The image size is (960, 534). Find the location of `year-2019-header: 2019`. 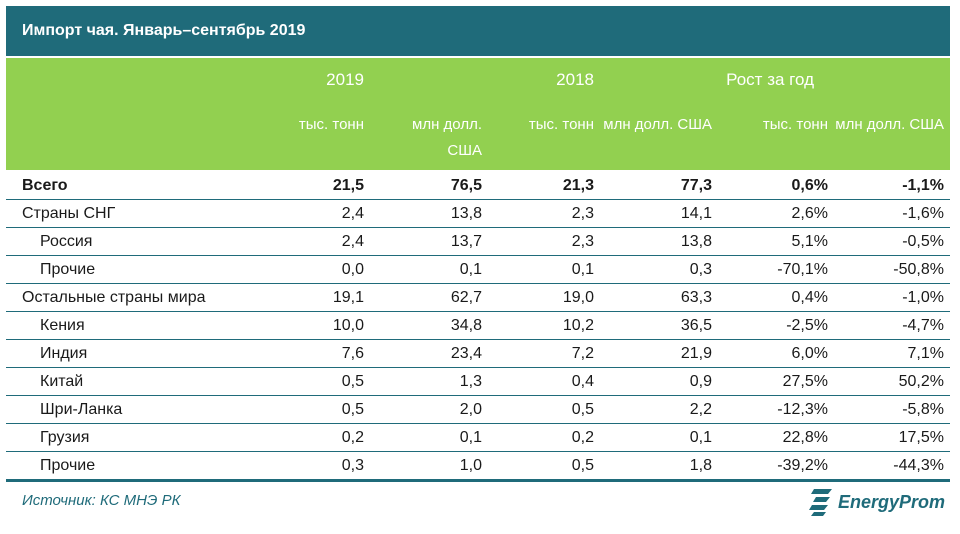

year-2019-header: 2019 is located at coordinates (345, 79).